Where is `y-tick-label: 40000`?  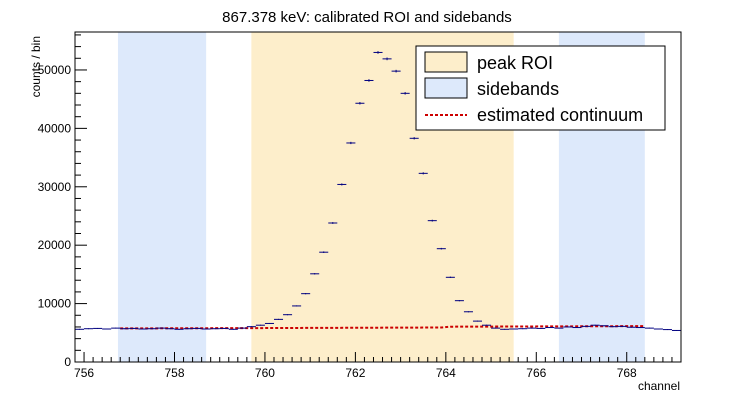 y-tick-label: 40000 is located at coordinates (55, 128).